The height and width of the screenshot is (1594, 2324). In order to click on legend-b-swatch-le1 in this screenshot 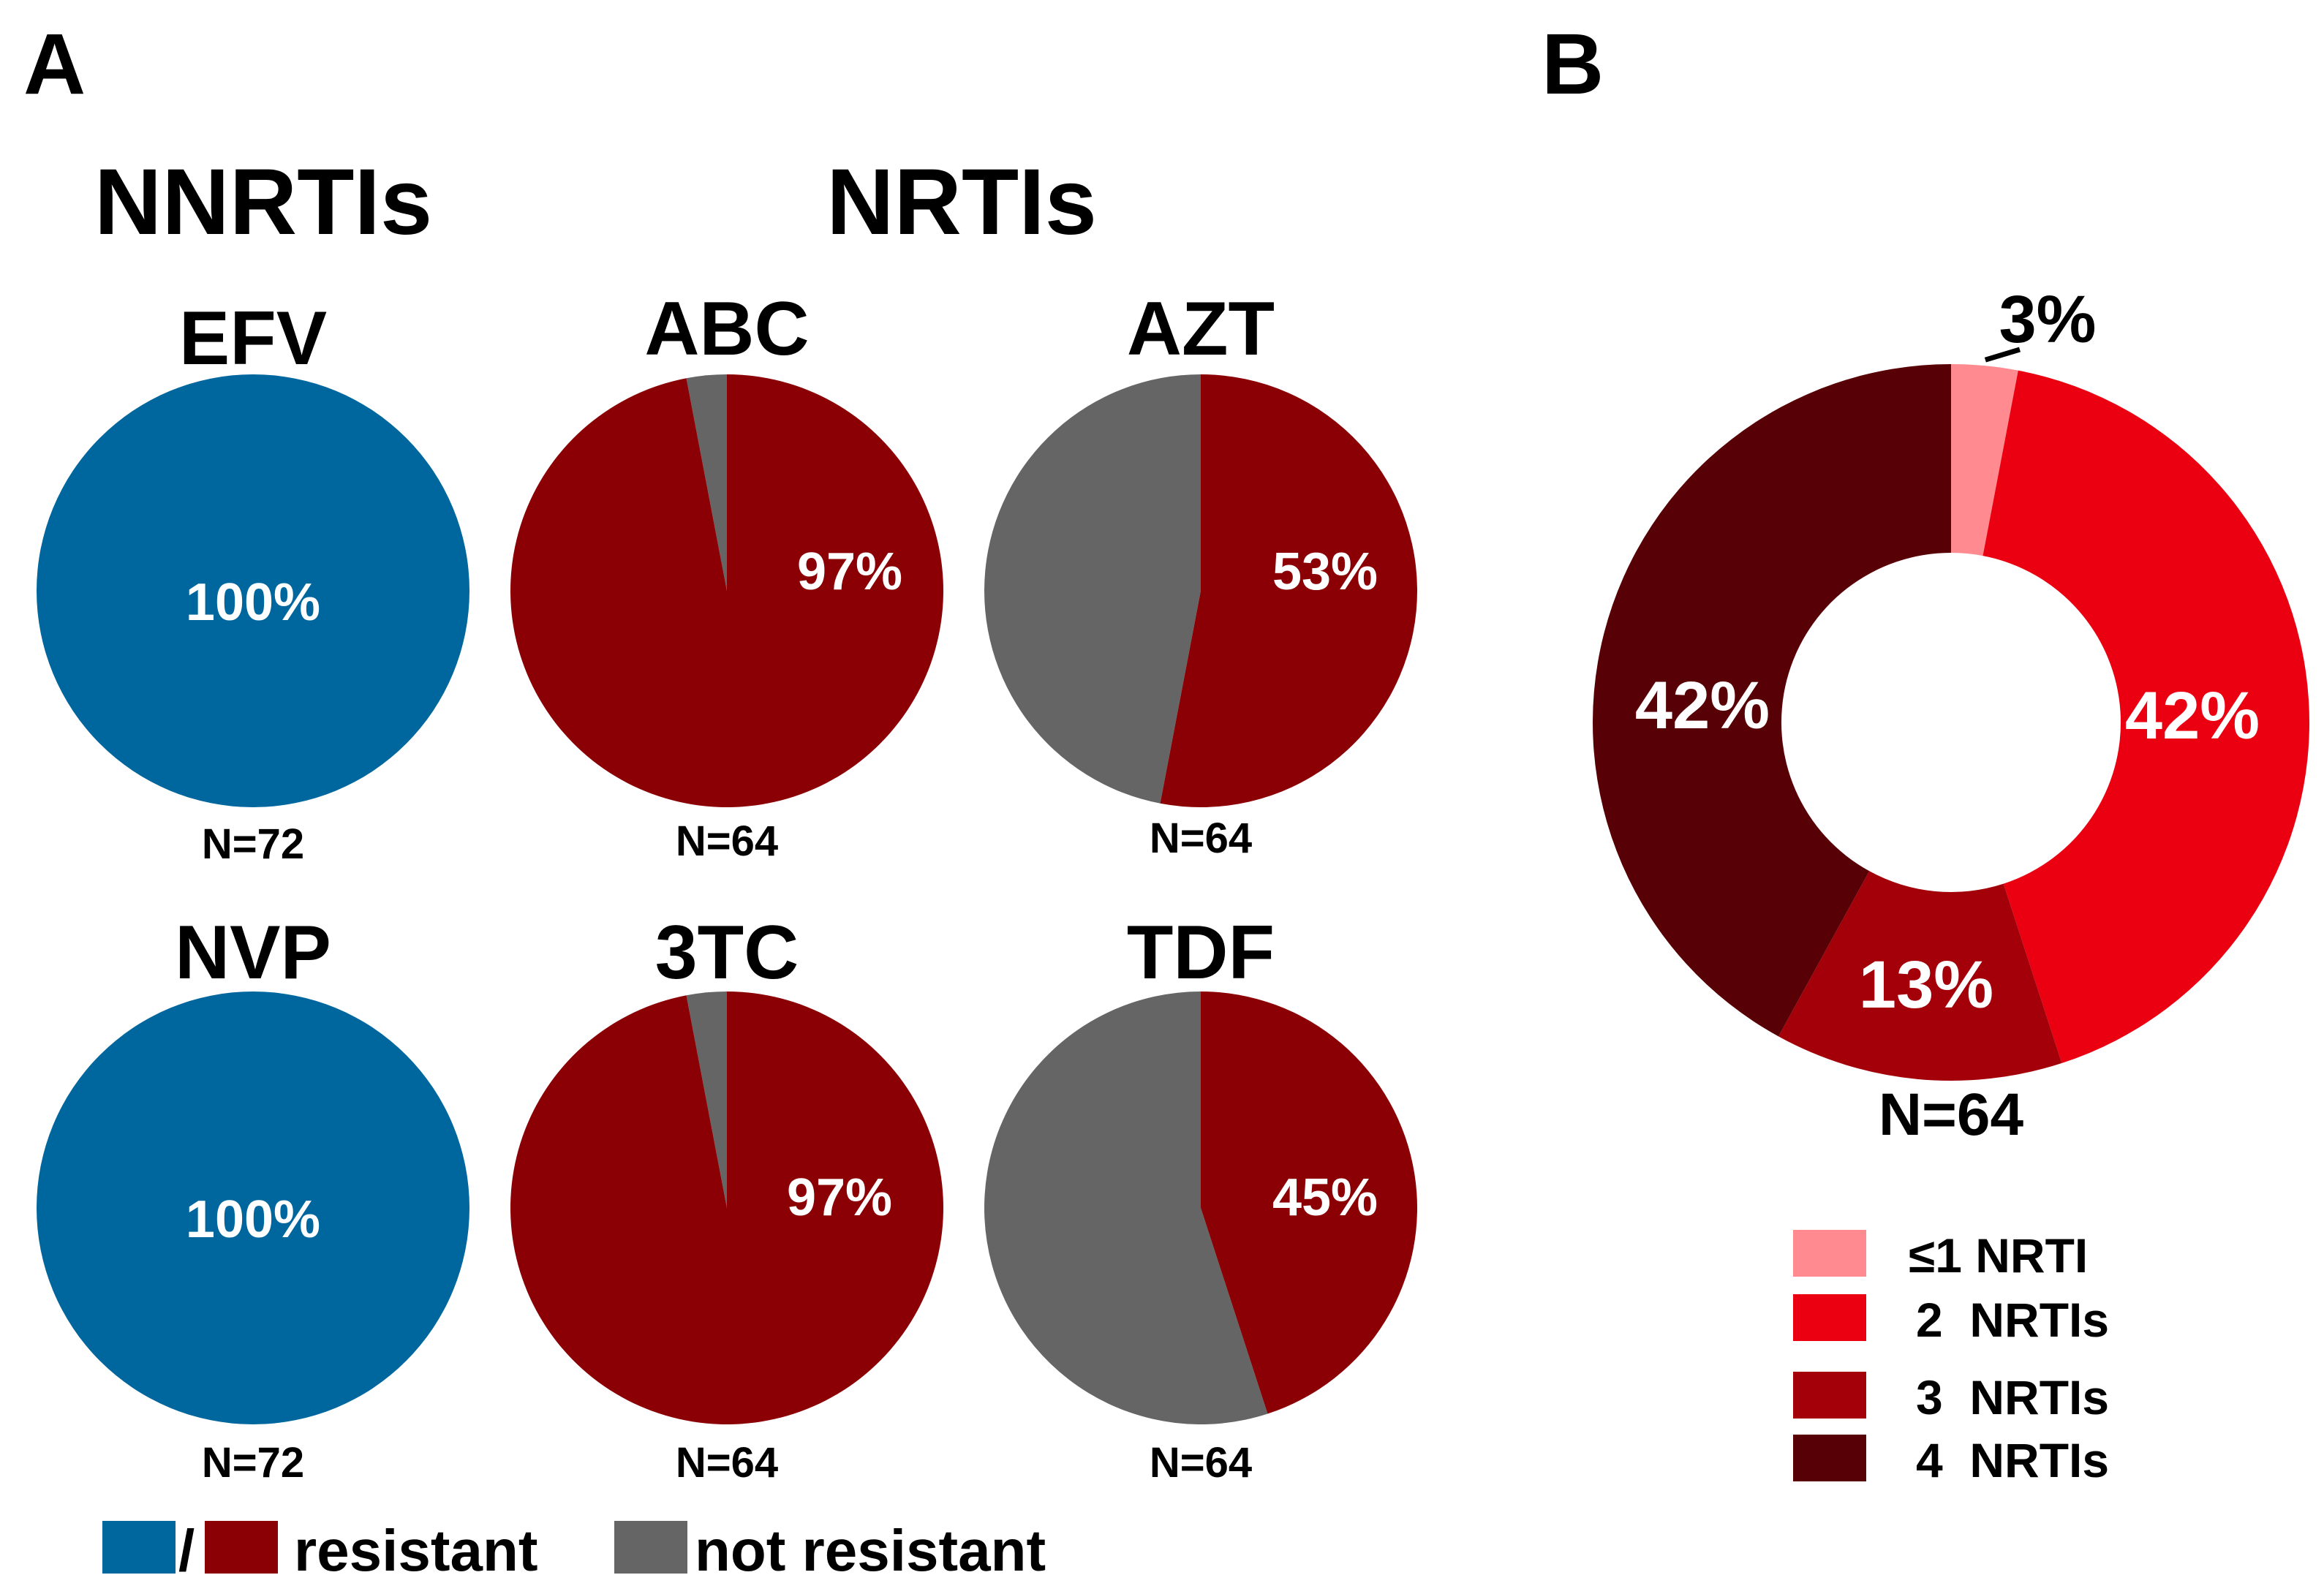, I will do `click(1829, 1253)`.